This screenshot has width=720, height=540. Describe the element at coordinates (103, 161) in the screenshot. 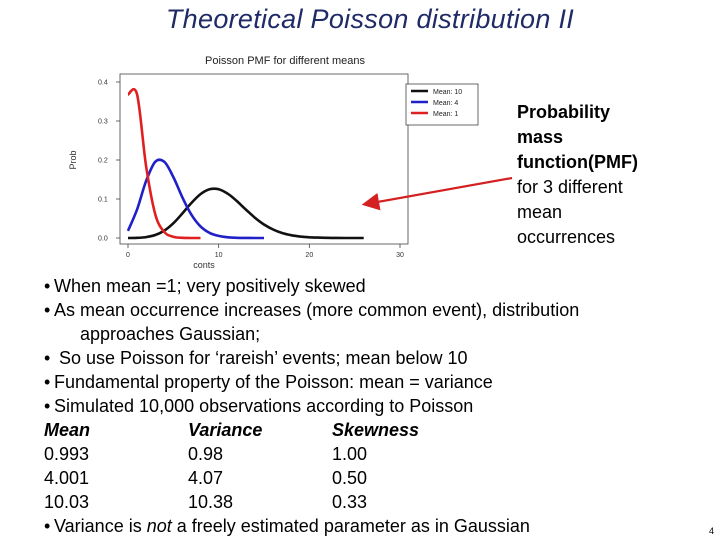

I see `y-tick-label: 0.2` at that location.